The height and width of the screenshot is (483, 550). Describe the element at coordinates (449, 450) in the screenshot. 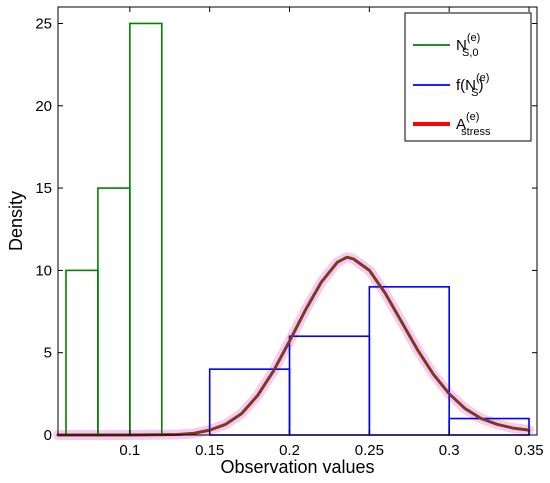

I see `x-tick-label: 0.3` at that location.